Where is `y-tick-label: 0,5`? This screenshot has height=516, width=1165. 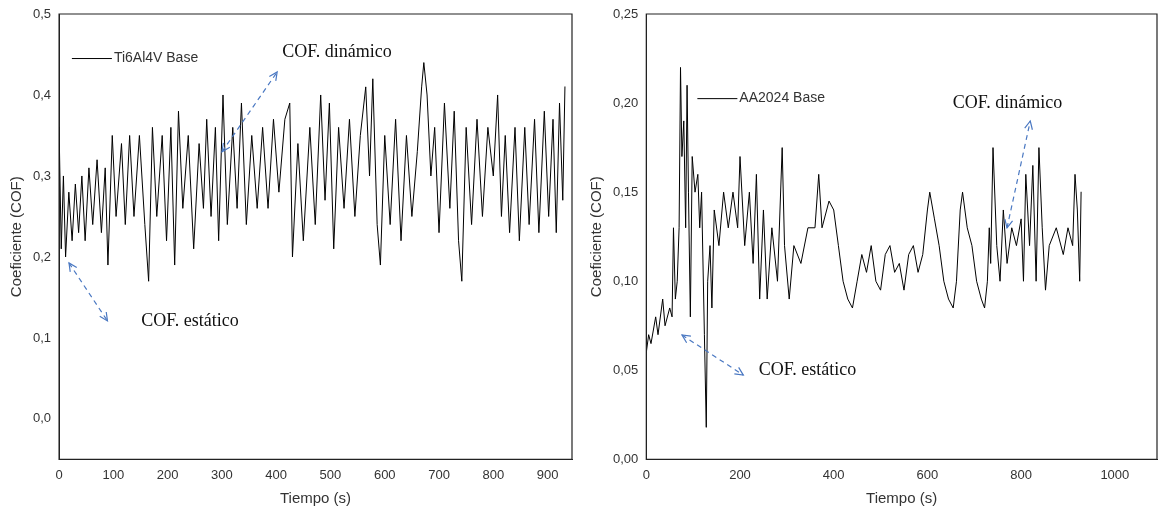 y-tick-label: 0,5 is located at coordinates (42, 13).